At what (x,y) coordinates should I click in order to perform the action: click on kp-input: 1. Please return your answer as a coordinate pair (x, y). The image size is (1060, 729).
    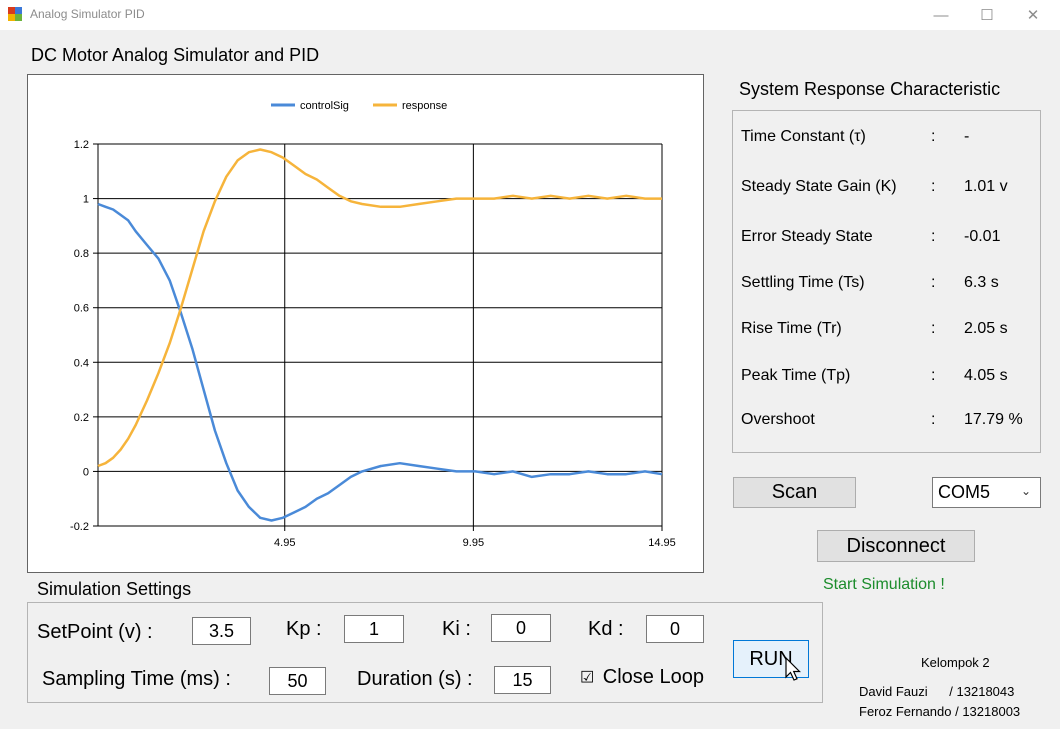
    Looking at the image, I should click on (374, 629).